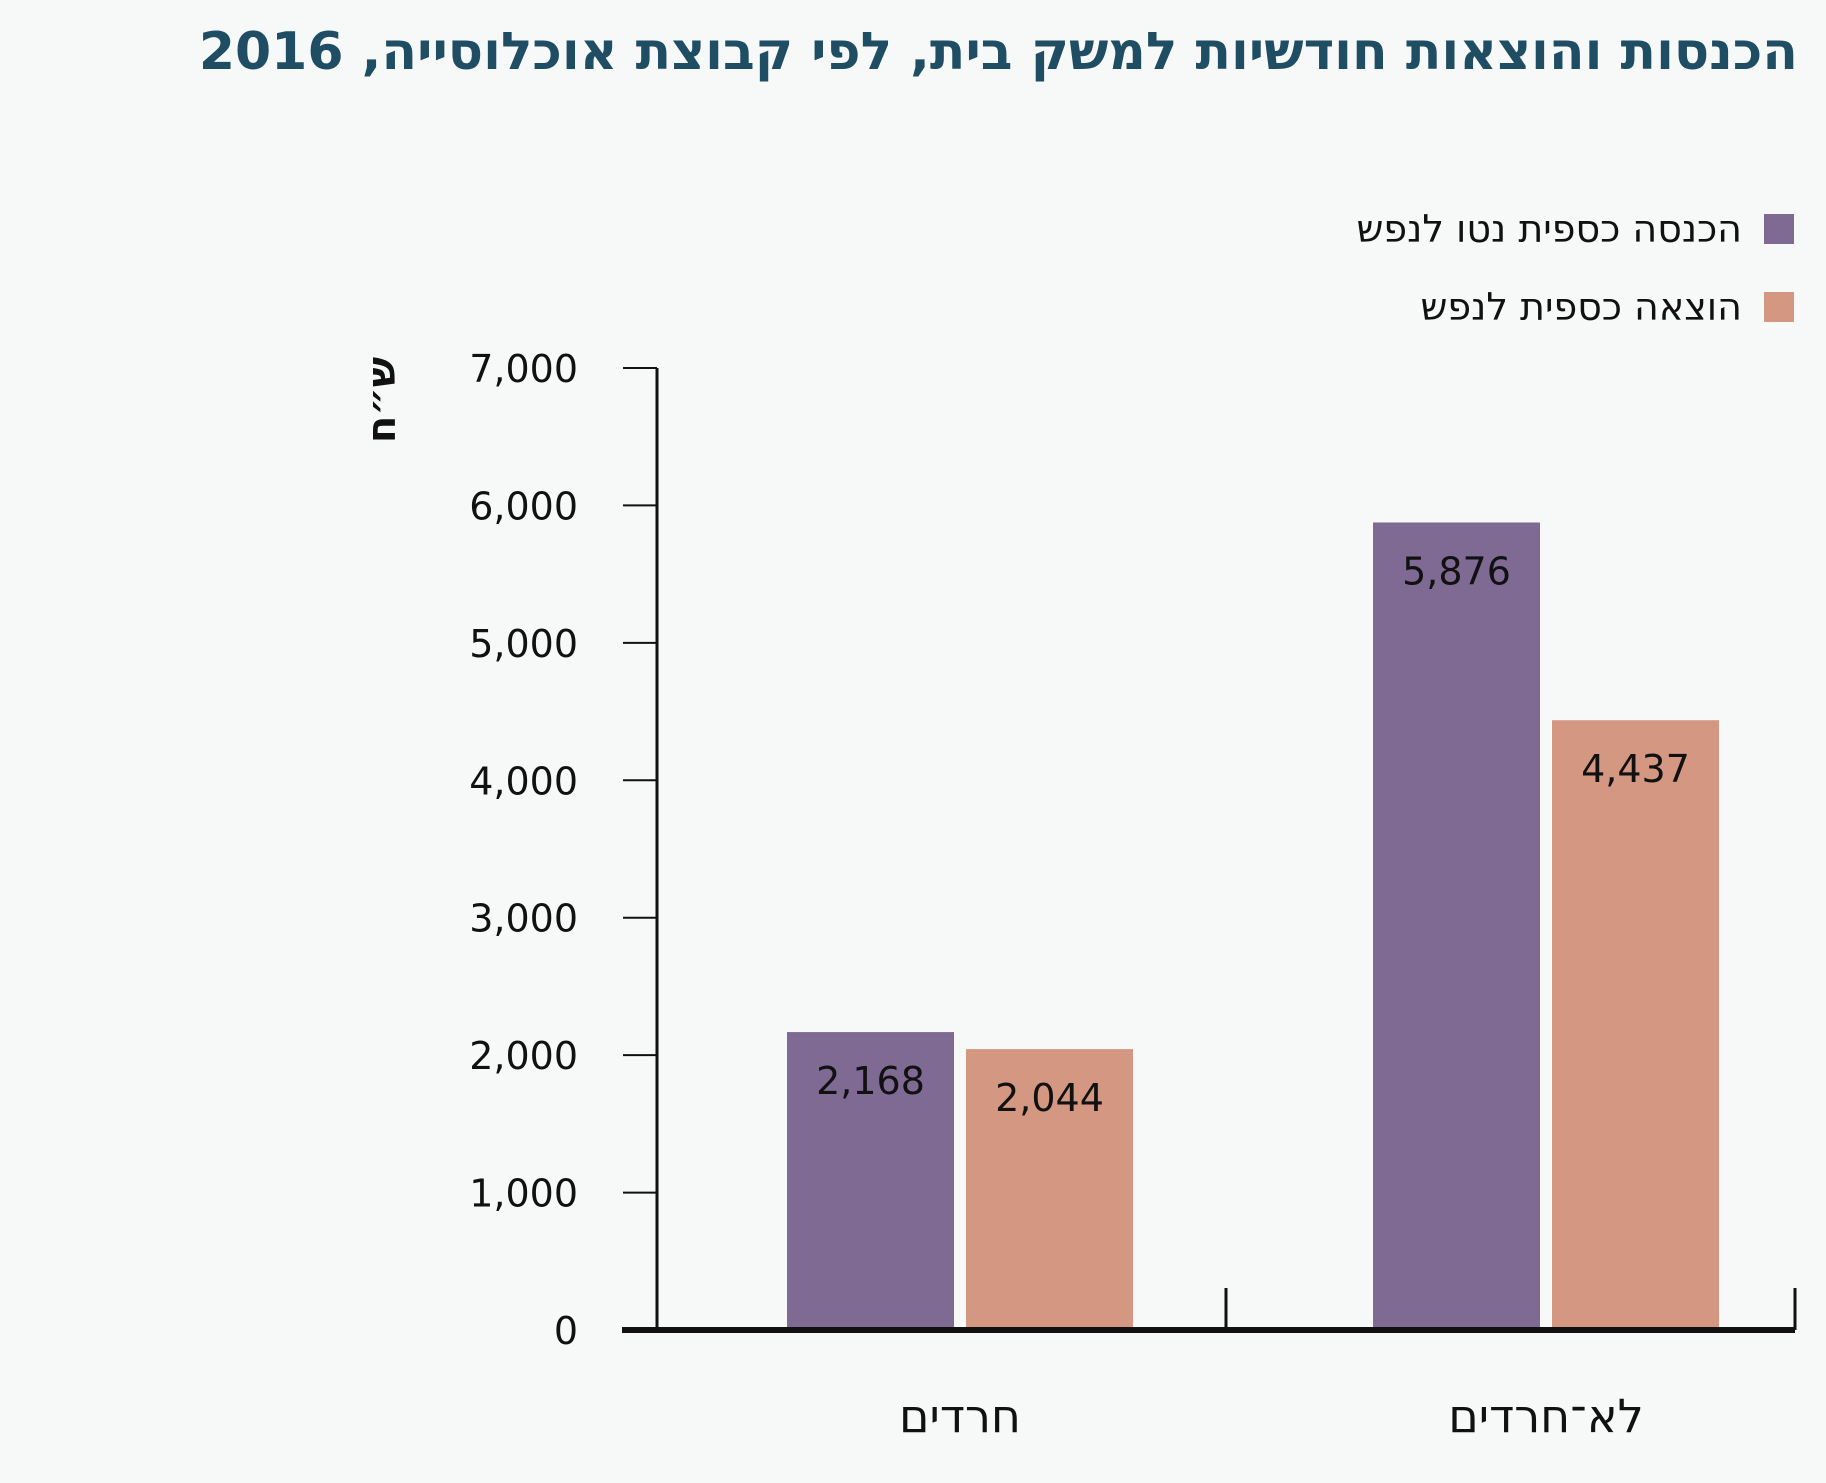 This screenshot has height=1483, width=1826. What do you see at coordinates (1779, 307) in the screenshot?
I see `legend-swatch-expense` at bounding box center [1779, 307].